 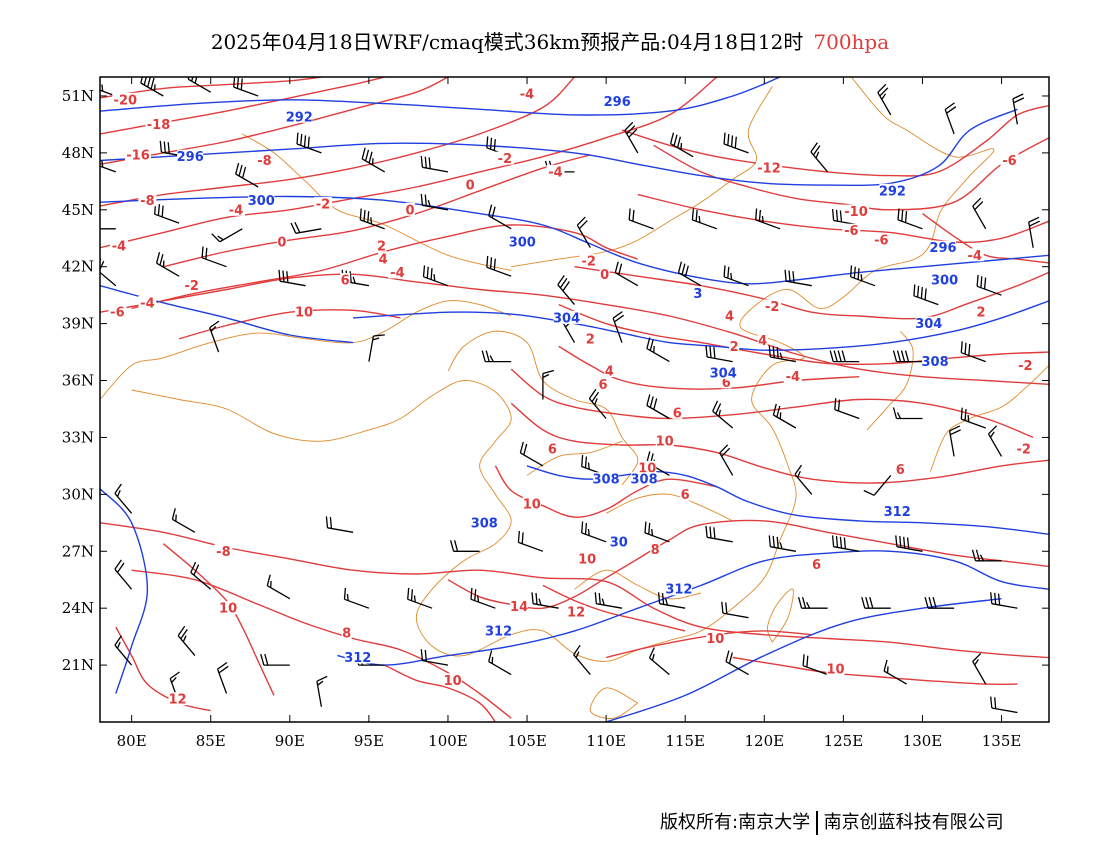 I want to click on copyright-left: 版权所有:南京大学, so click(x=735, y=822).